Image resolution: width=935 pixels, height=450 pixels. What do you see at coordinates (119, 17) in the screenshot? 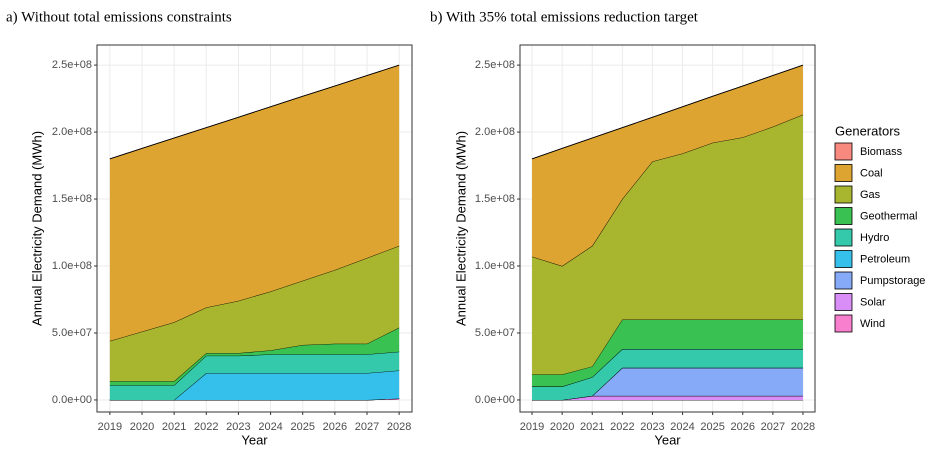
I see `panel-title: a) Without total emissions constraints` at bounding box center [119, 17].